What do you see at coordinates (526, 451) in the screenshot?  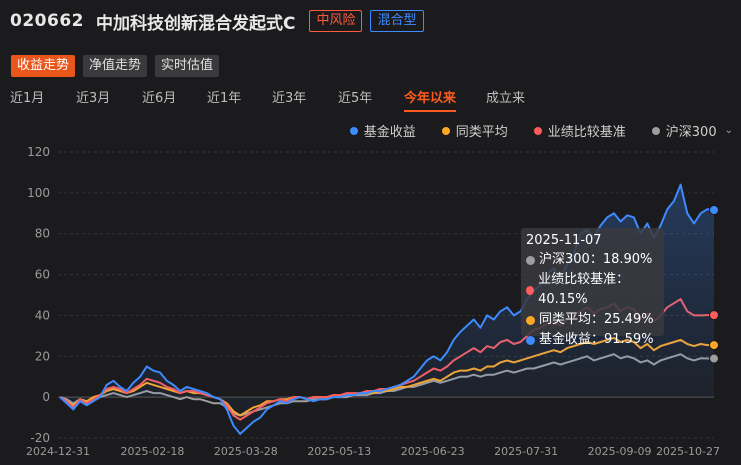 I see `x-tick-label: 2025-07-31` at bounding box center [526, 451].